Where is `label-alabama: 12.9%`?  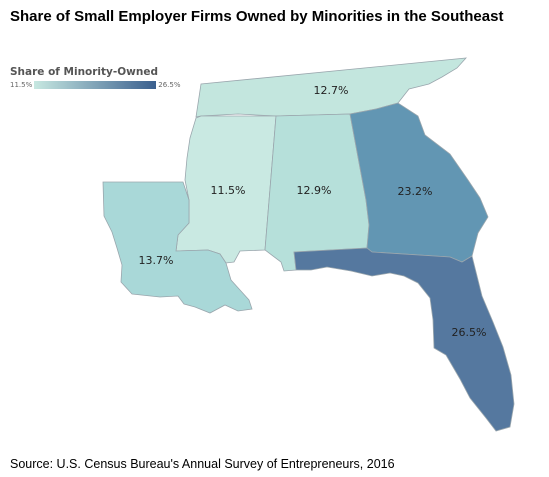
label-alabama: 12.9% is located at coordinates (314, 190).